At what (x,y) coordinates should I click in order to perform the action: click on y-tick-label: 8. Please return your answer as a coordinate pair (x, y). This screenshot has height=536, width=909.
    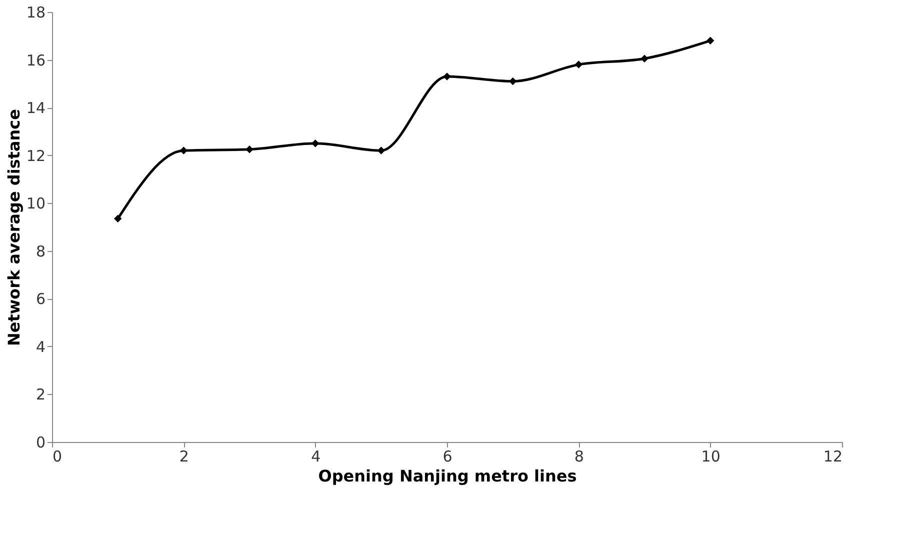
    Looking at the image, I should click on (41, 251).